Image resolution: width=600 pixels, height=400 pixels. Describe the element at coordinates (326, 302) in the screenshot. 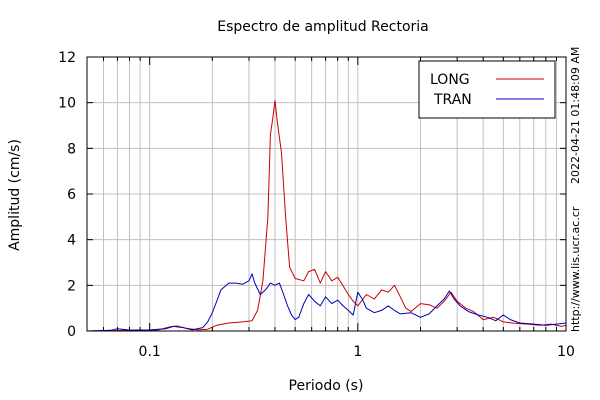

I see `series-line-tran` at that location.